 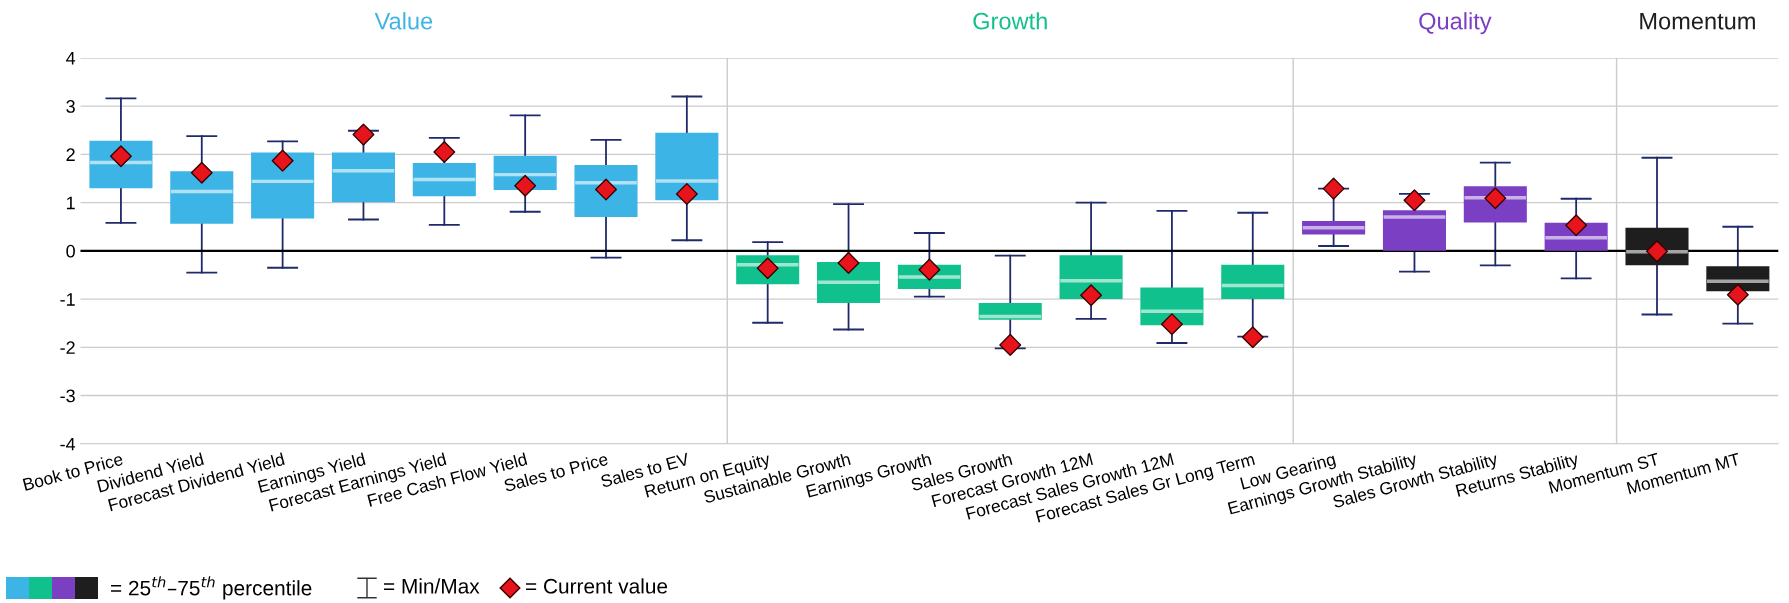 I want to click on text: Quality, so click(x=1455, y=23).